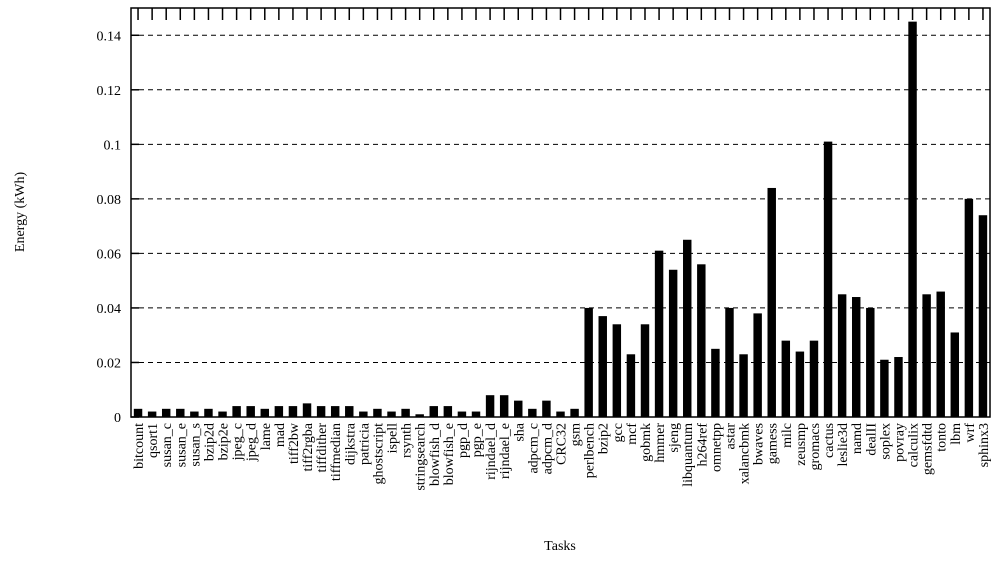 Image resolution: width=1000 pixels, height=562 pixels. What do you see at coordinates (885, 441) in the screenshot?
I see `x-tick-label: soplex` at bounding box center [885, 441].